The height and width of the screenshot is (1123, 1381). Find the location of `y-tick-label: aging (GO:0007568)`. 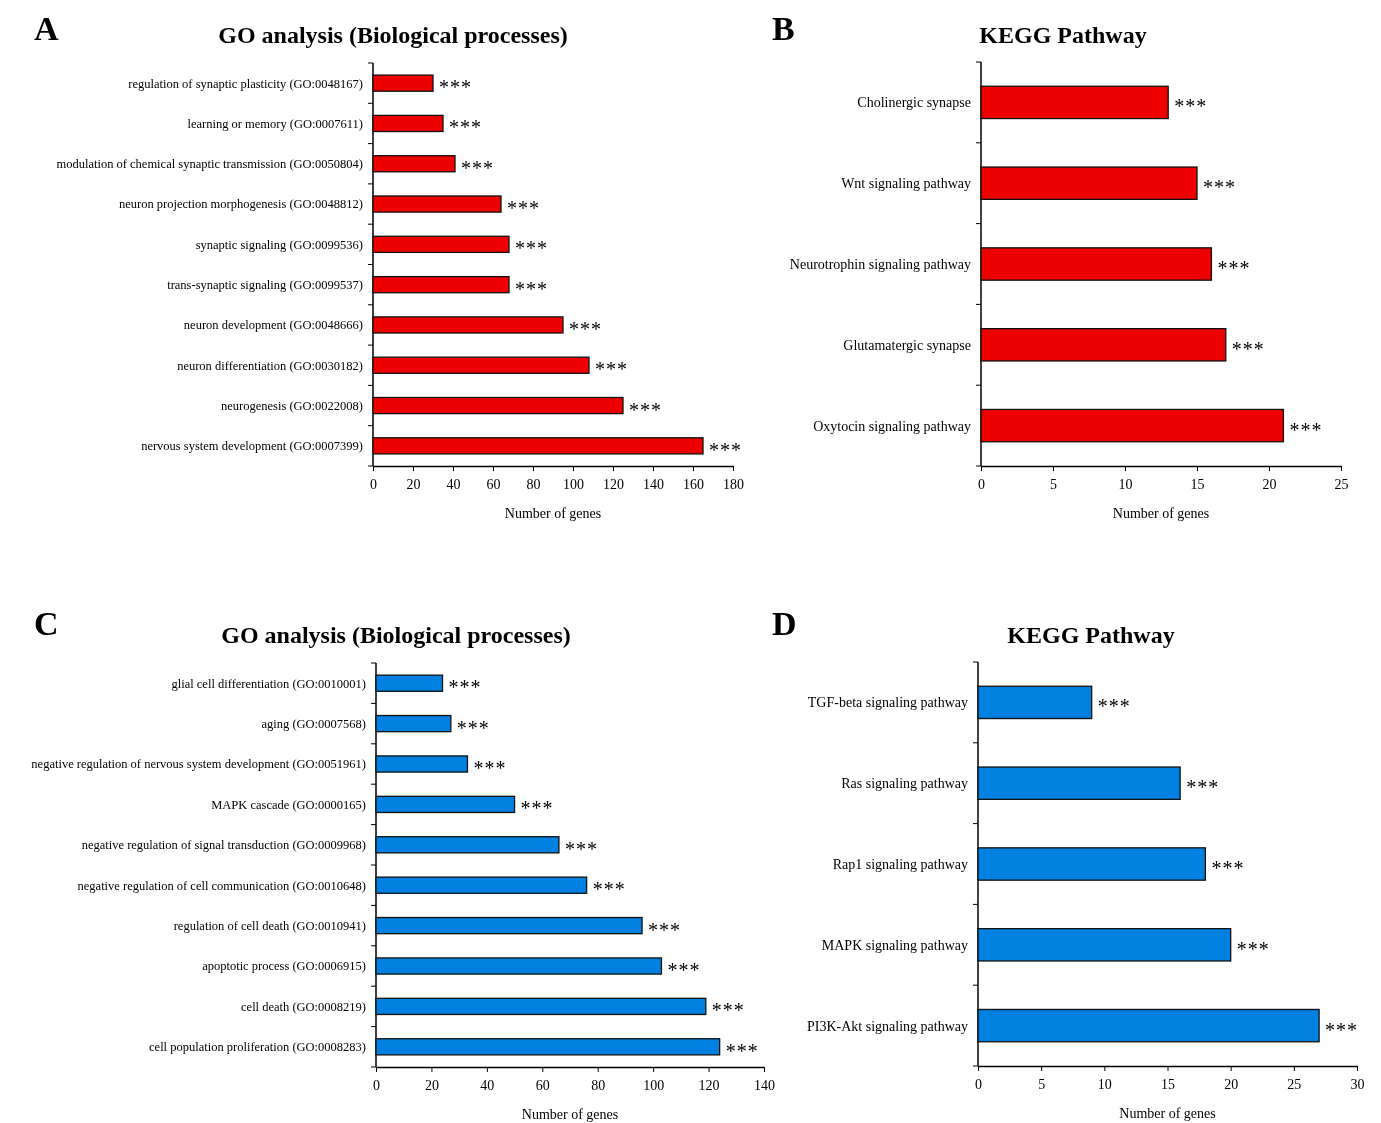

y-tick-label: aging (GO:0007568) is located at coordinates (313, 723).